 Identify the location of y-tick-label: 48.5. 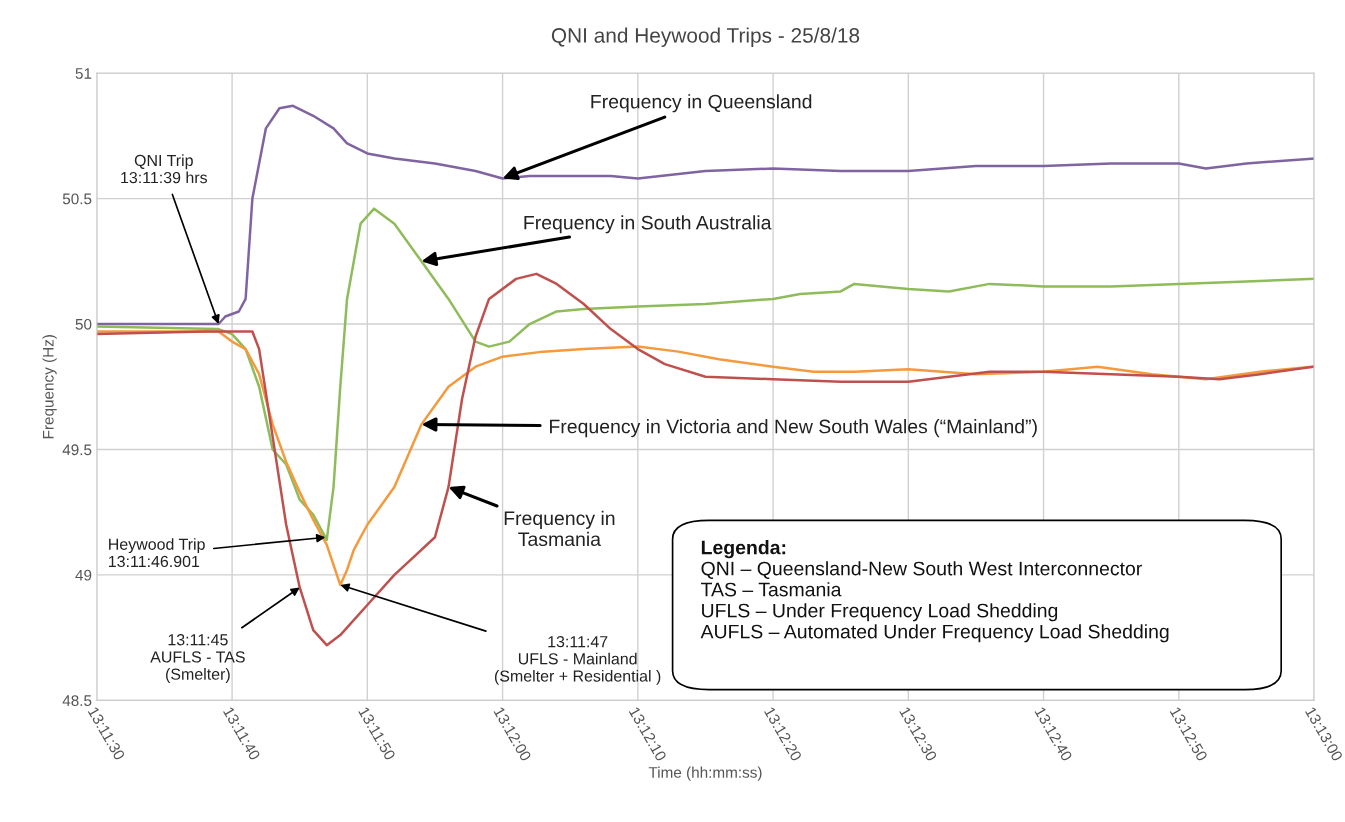
(77, 701).